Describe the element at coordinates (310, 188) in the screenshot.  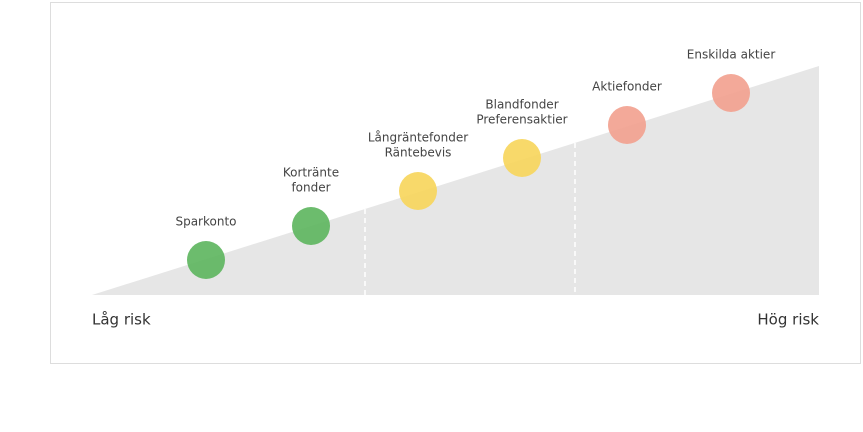
I see `node-label: fonder` at that location.